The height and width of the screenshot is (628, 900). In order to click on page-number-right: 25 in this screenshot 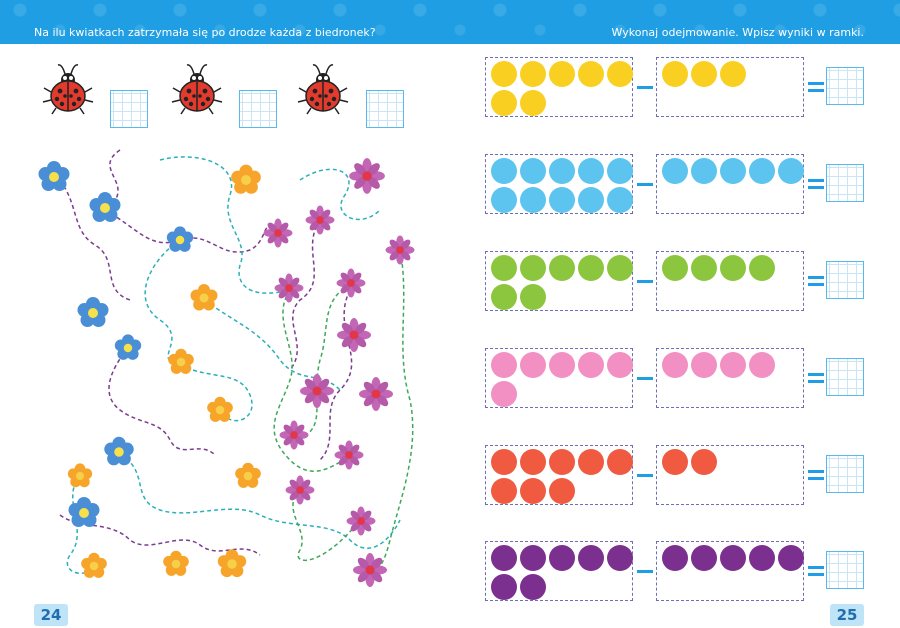, I will do `click(847, 615)`.